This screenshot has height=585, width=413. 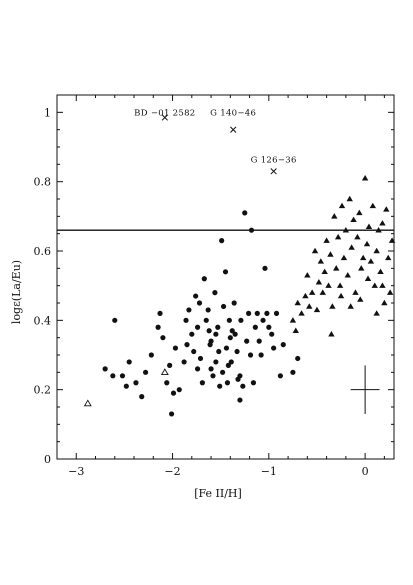 I want to click on y-axis-label: logε(La/Eu), so click(x=16, y=292).